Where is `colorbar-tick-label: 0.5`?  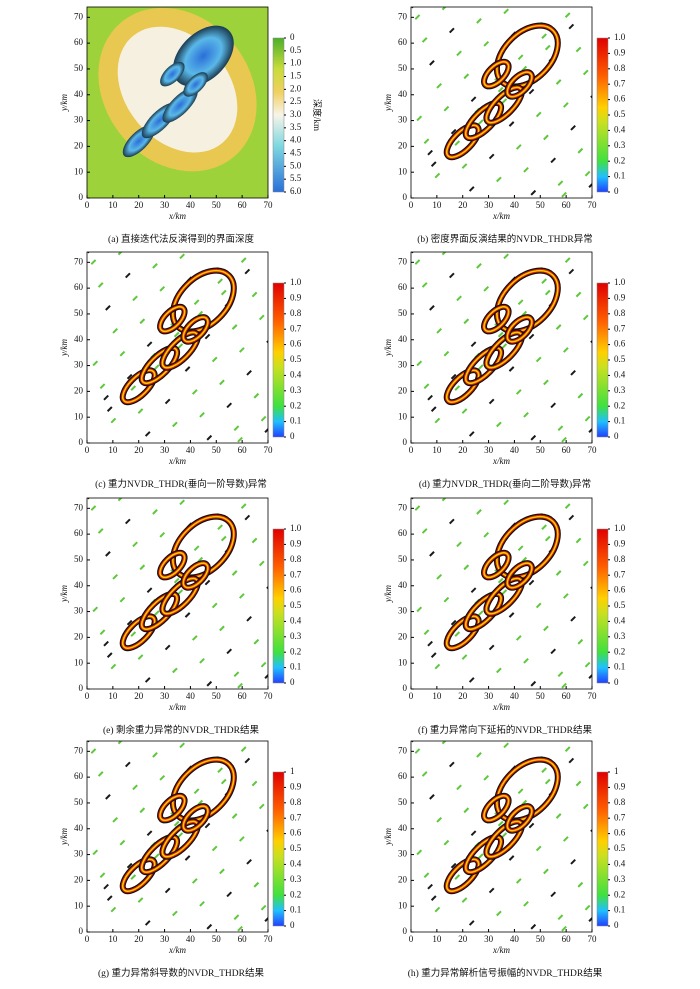
colorbar-tick-label: 0.5 is located at coordinates (620, 848).